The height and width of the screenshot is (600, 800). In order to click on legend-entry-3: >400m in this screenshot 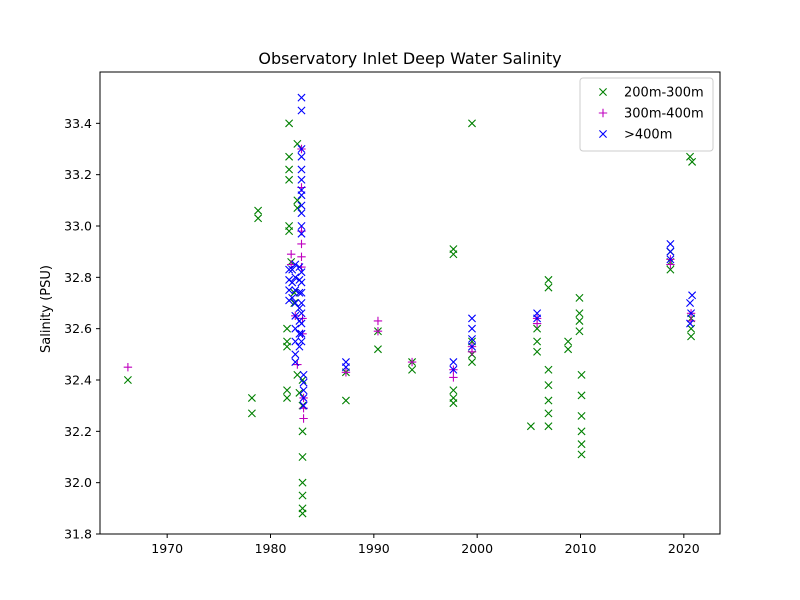, I will do `click(648, 135)`.